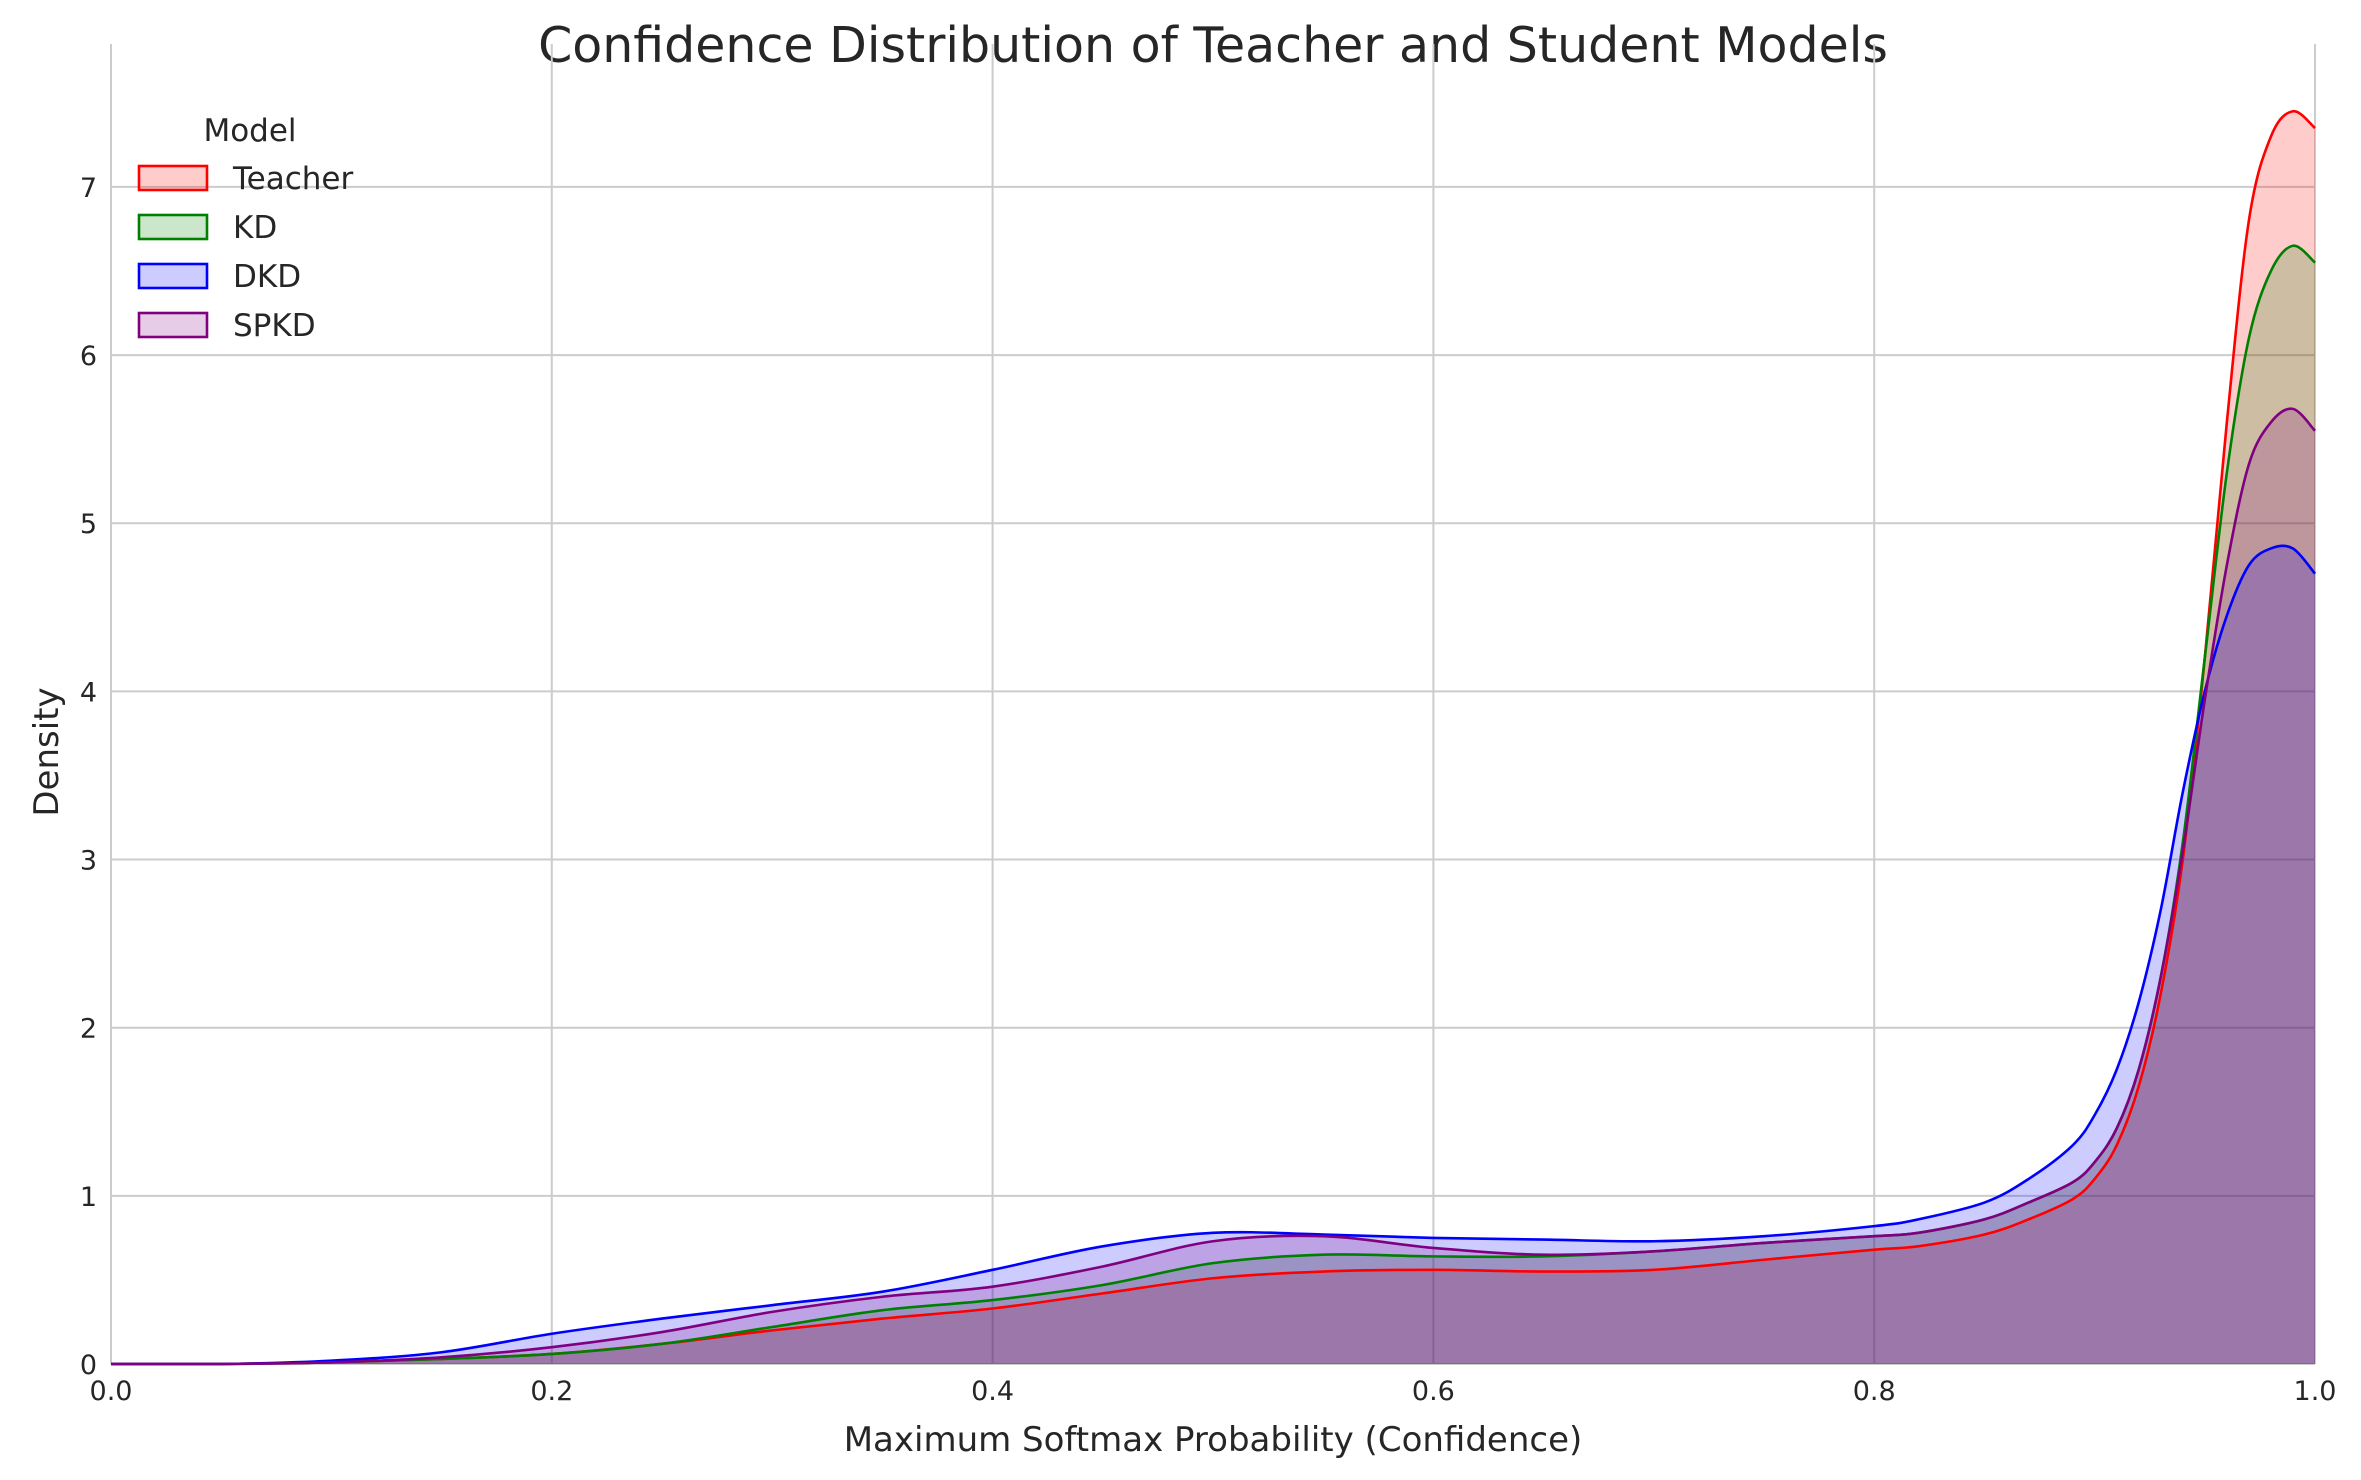  Describe the element at coordinates (88, 1365) in the screenshot. I see `y-tick-label: 0` at that location.